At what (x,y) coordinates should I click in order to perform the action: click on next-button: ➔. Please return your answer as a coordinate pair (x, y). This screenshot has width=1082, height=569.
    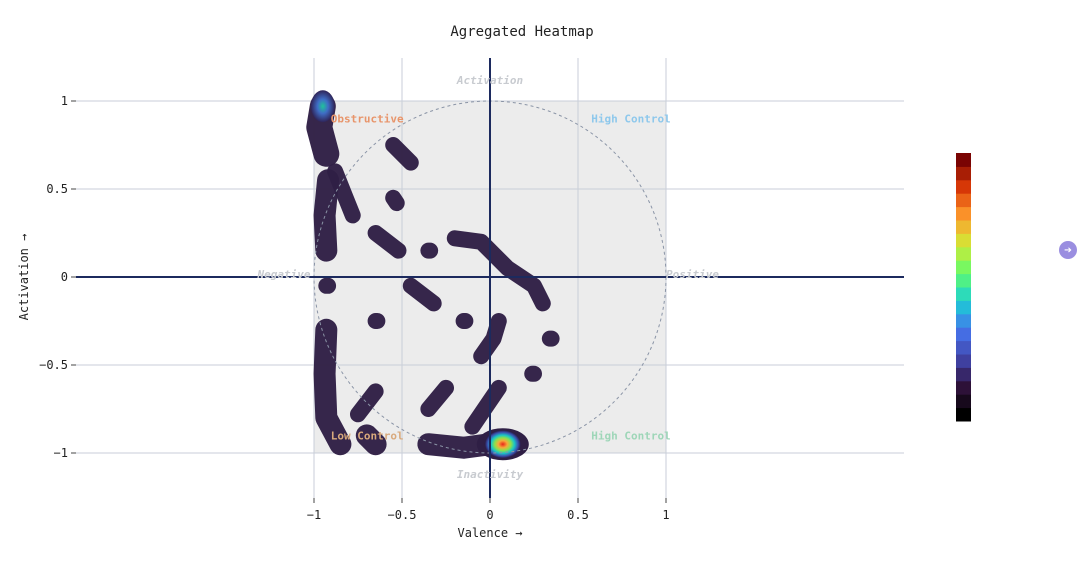
    Looking at the image, I should click on (1068, 250).